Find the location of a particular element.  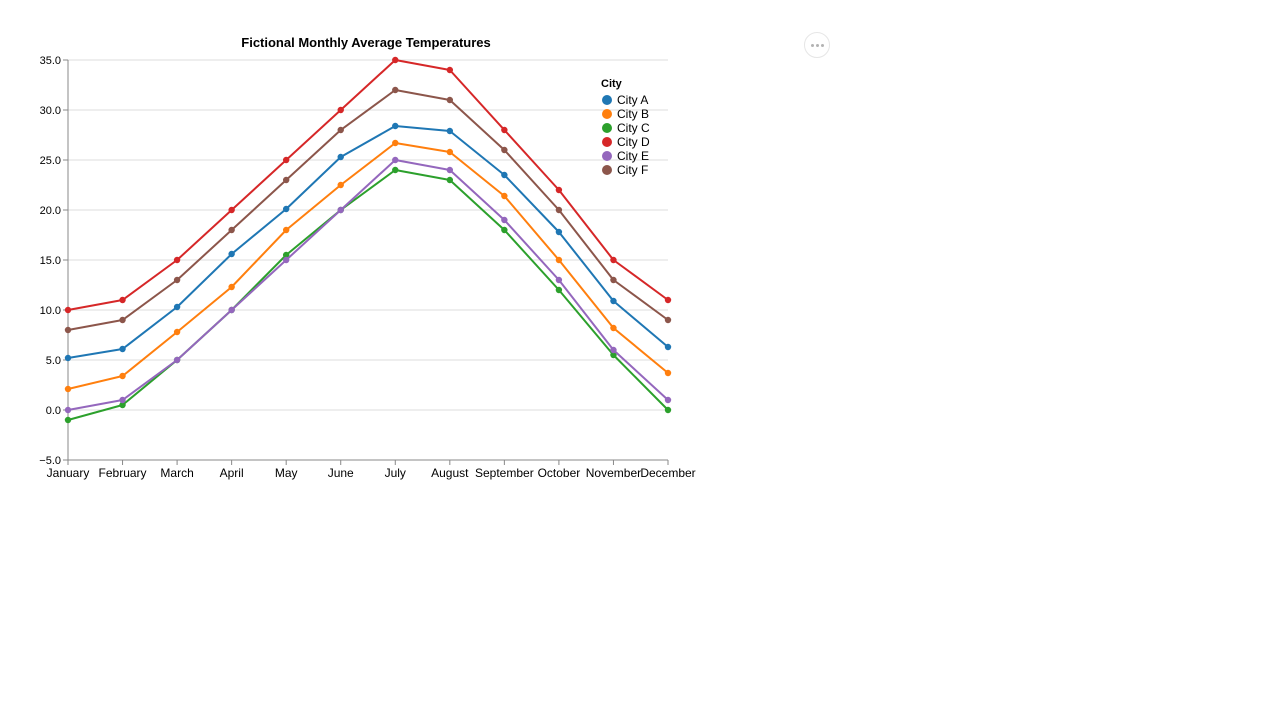

legend-label: City A is located at coordinates (632, 100).